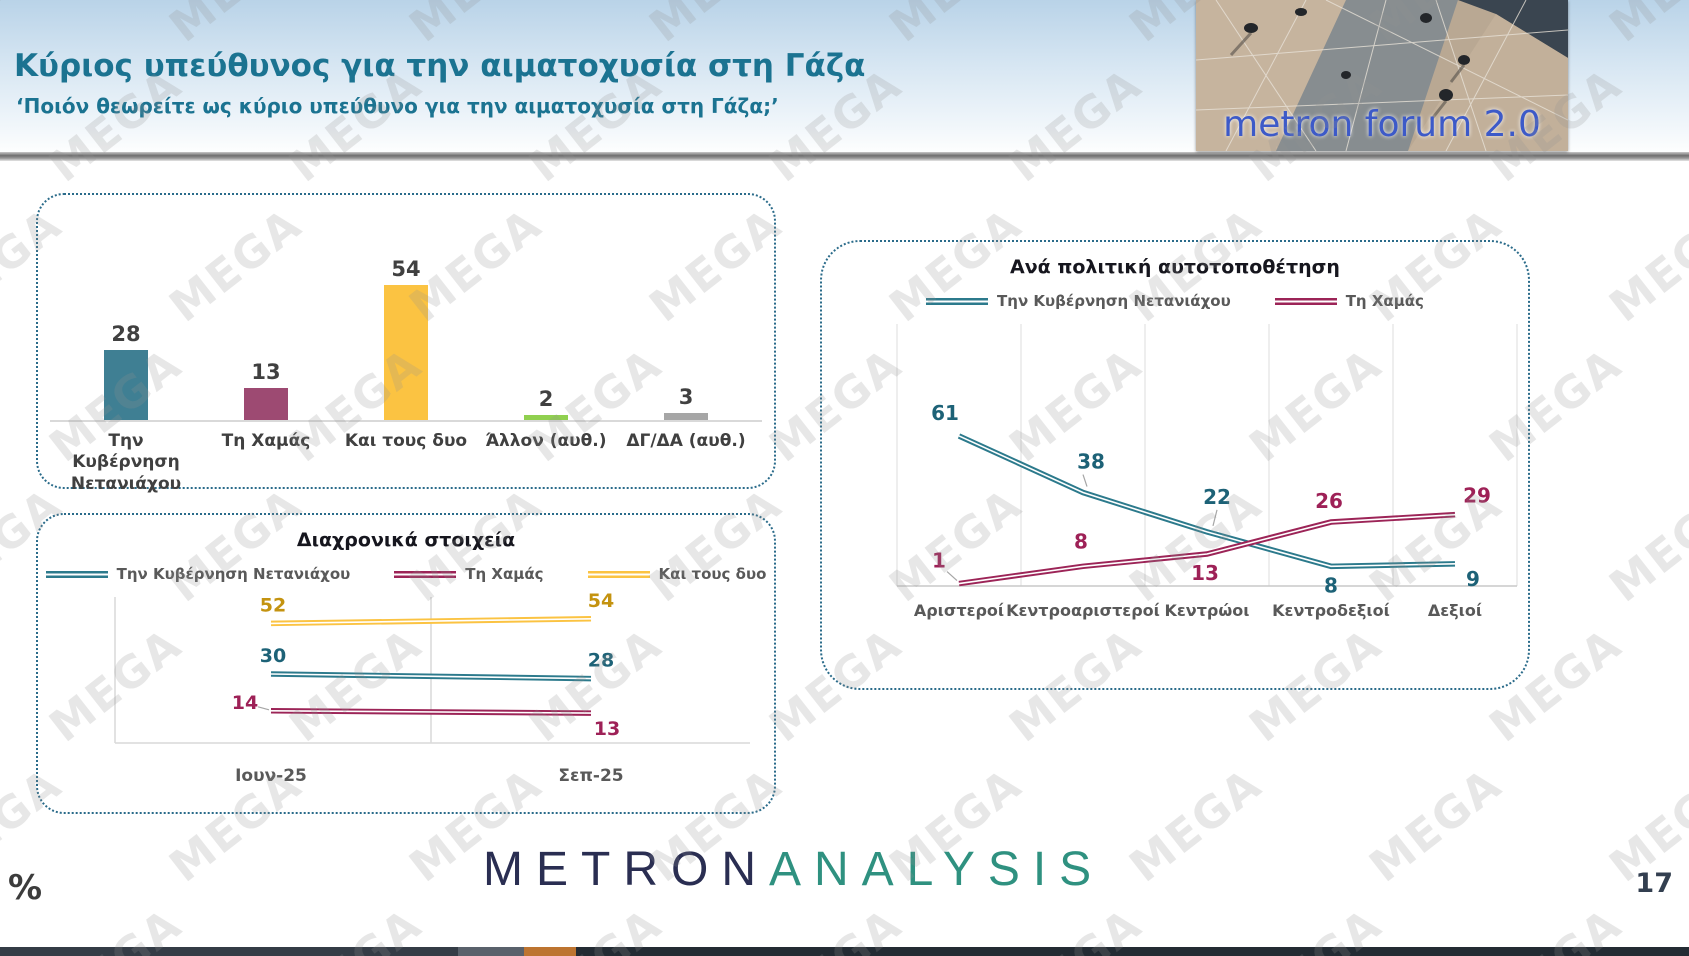  What do you see at coordinates (626, 869) in the screenshot?
I see `brand-metron: METRON` at bounding box center [626, 869].